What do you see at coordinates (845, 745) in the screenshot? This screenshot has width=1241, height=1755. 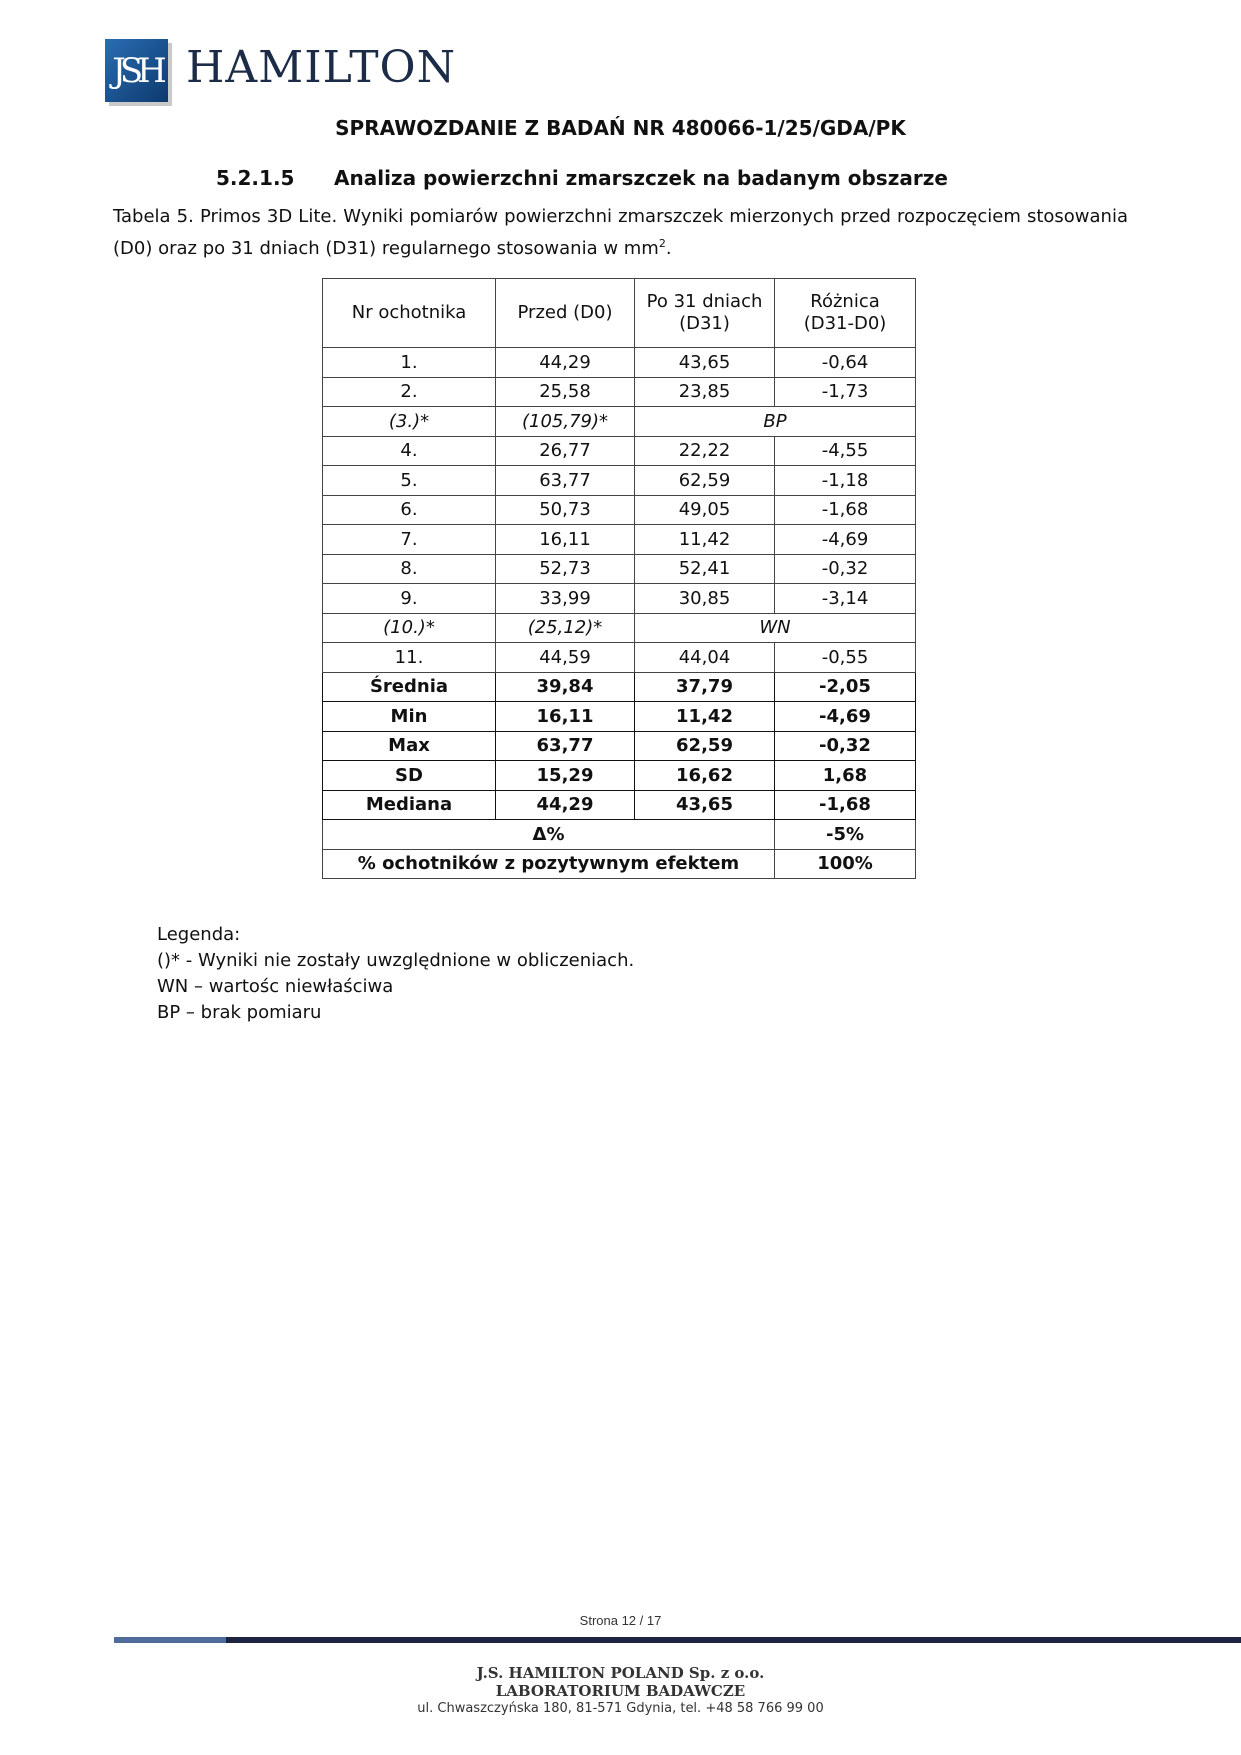 I see `table-cell: -0,32` at bounding box center [845, 745].